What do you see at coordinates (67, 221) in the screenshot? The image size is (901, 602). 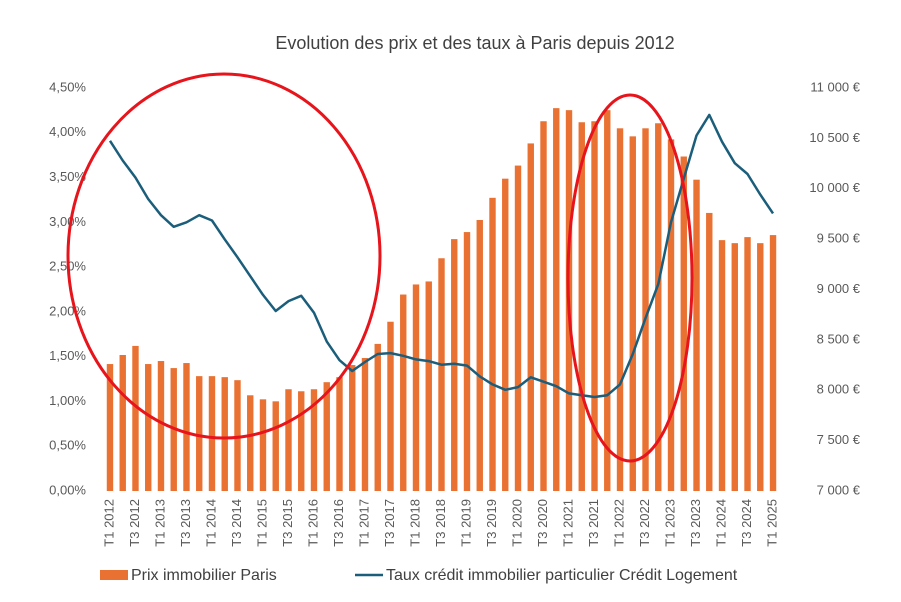 I see `y-tick-label: 3,00%` at bounding box center [67, 221].